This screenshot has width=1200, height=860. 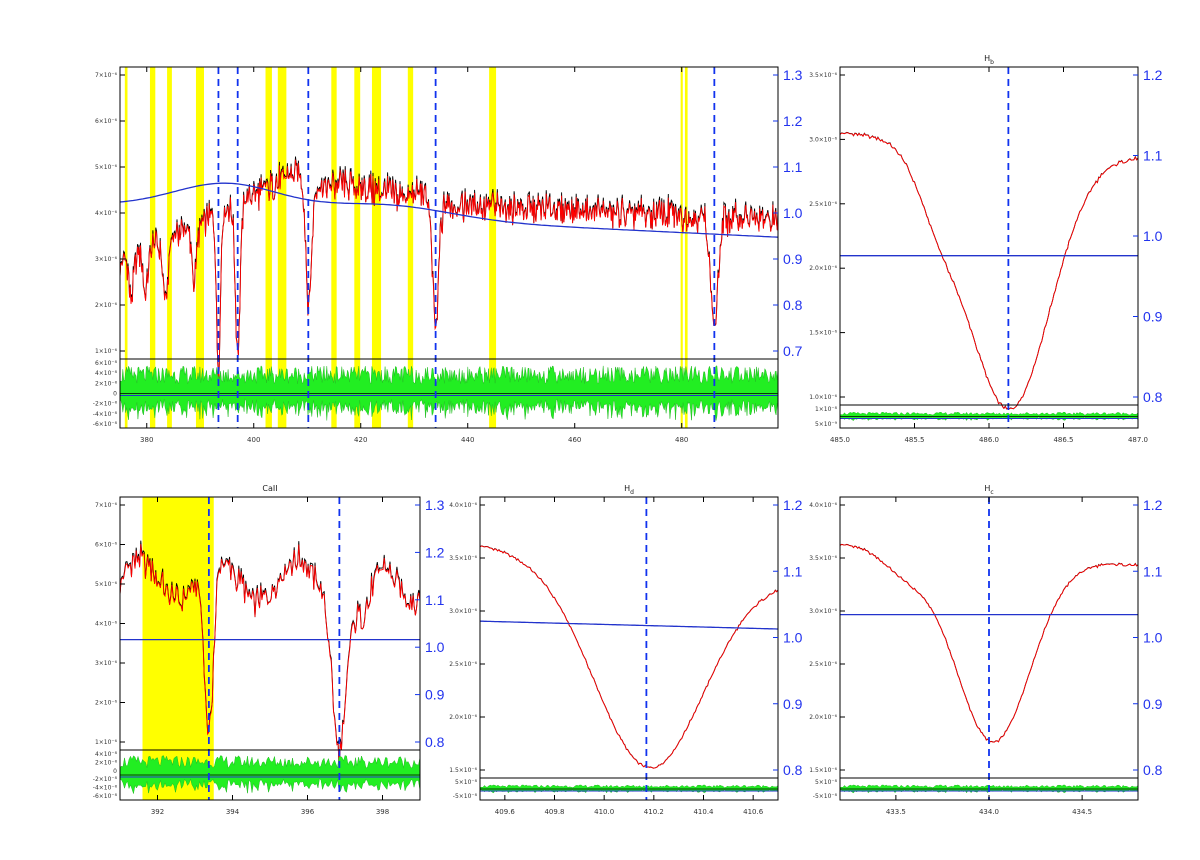 I want to click on x-tick-label: 460, so click(x=574, y=440).